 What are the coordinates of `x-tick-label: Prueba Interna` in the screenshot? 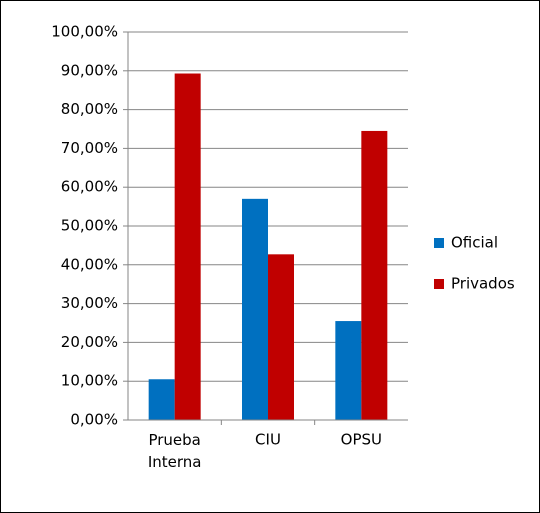 It's located at (175, 451).